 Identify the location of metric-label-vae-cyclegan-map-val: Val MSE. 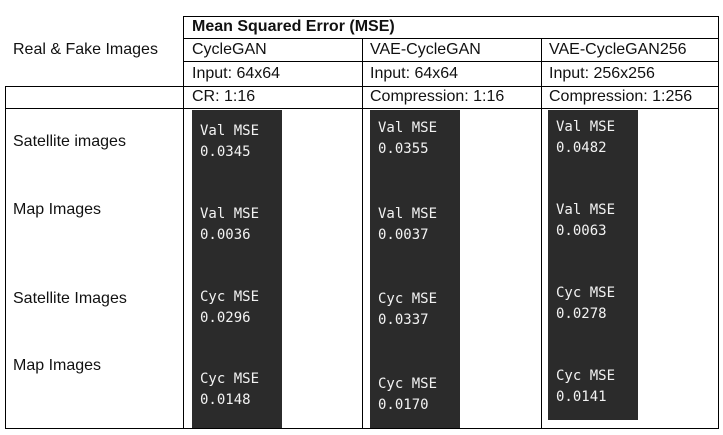
(408, 214).